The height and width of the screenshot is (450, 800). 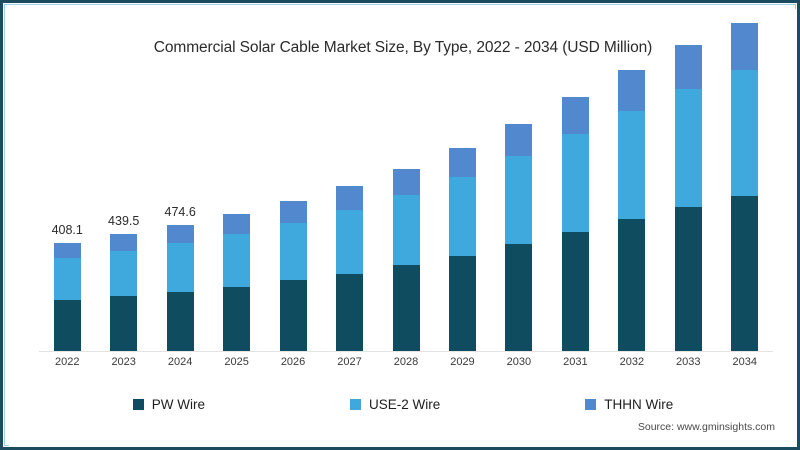 I want to click on bar-column: 474.6, so click(x=180, y=225).